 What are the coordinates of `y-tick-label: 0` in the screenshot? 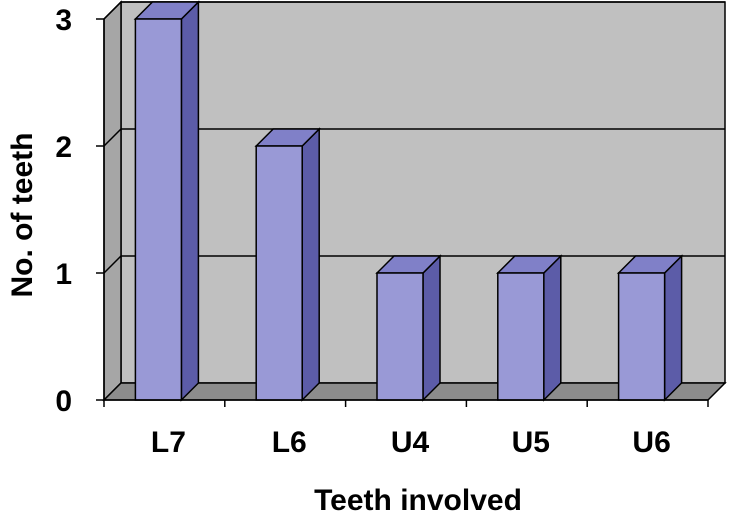 It's located at (63, 401).